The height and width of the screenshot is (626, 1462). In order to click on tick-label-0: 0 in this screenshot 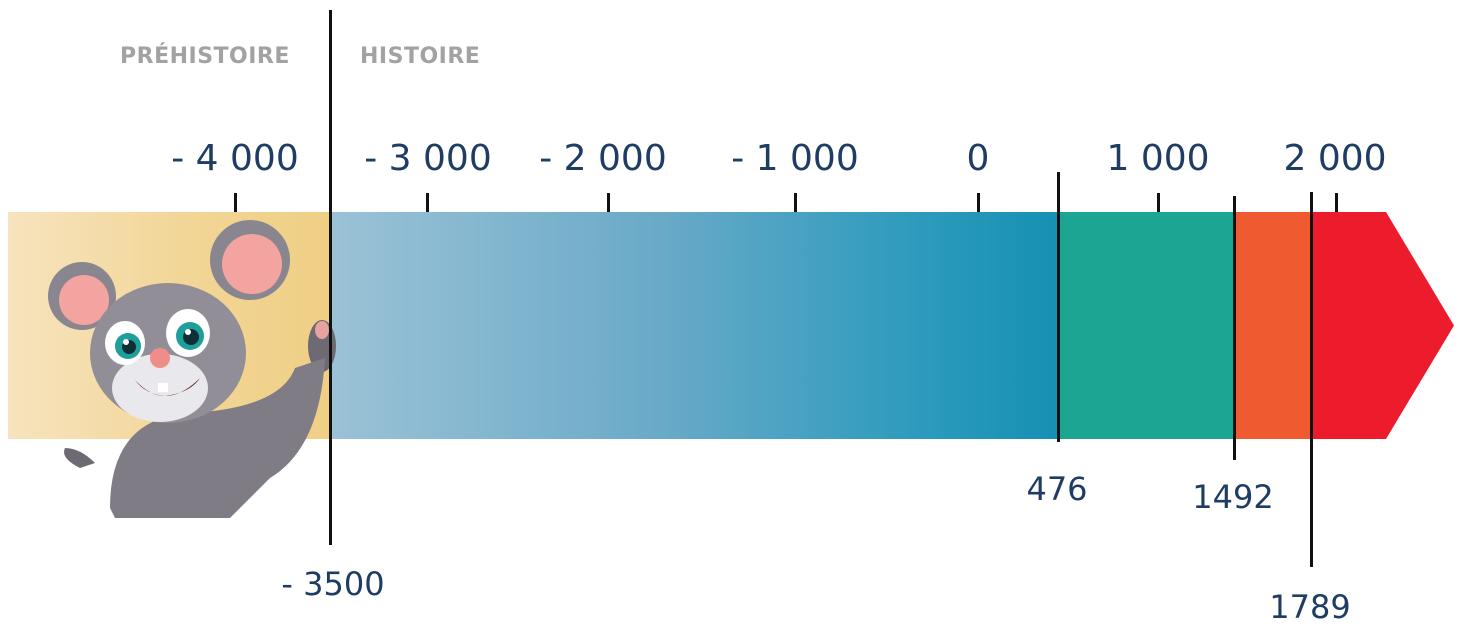, I will do `click(978, 158)`.